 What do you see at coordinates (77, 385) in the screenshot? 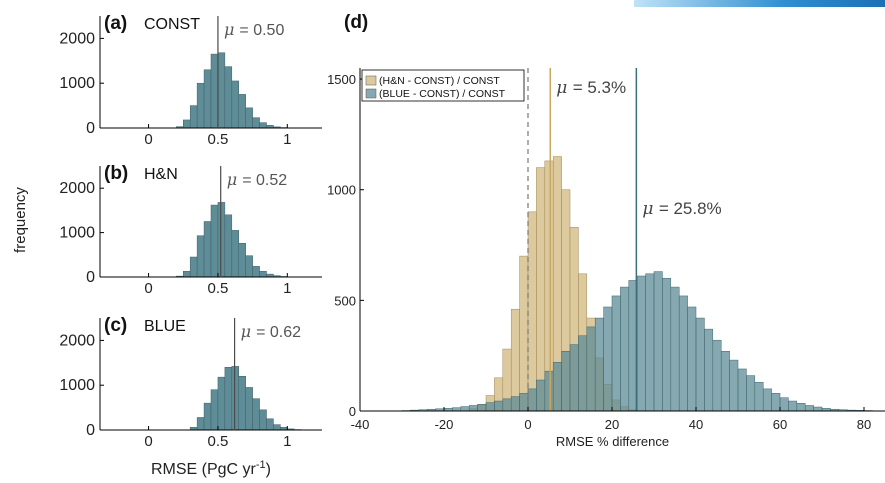
I see `y-tick-label: 1000` at bounding box center [77, 385].